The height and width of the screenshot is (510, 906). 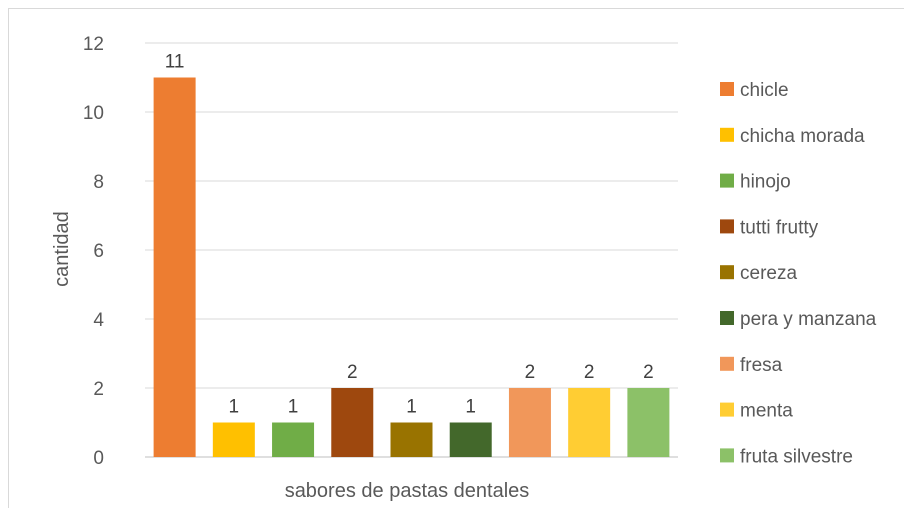 What do you see at coordinates (808, 319) in the screenshot?
I see `legend-label: pera y manzana` at bounding box center [808, 319].